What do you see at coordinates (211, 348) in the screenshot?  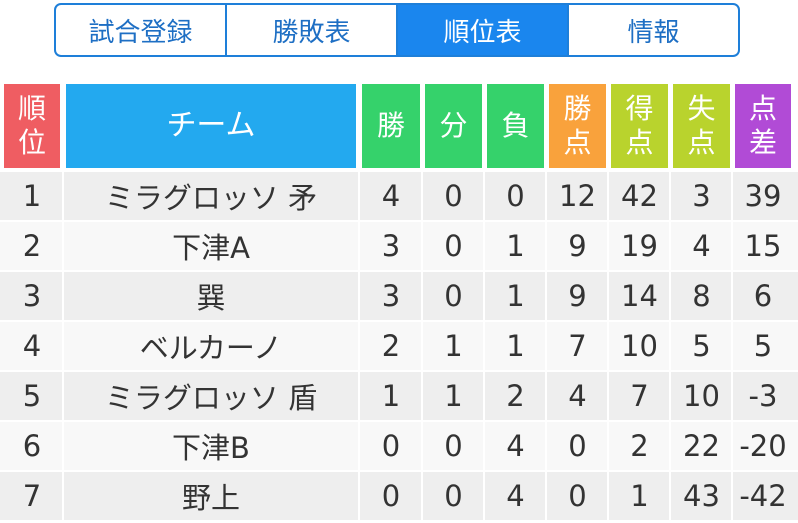 I see `cell-team: ベルカーノ` at bounding box center [211, 348].